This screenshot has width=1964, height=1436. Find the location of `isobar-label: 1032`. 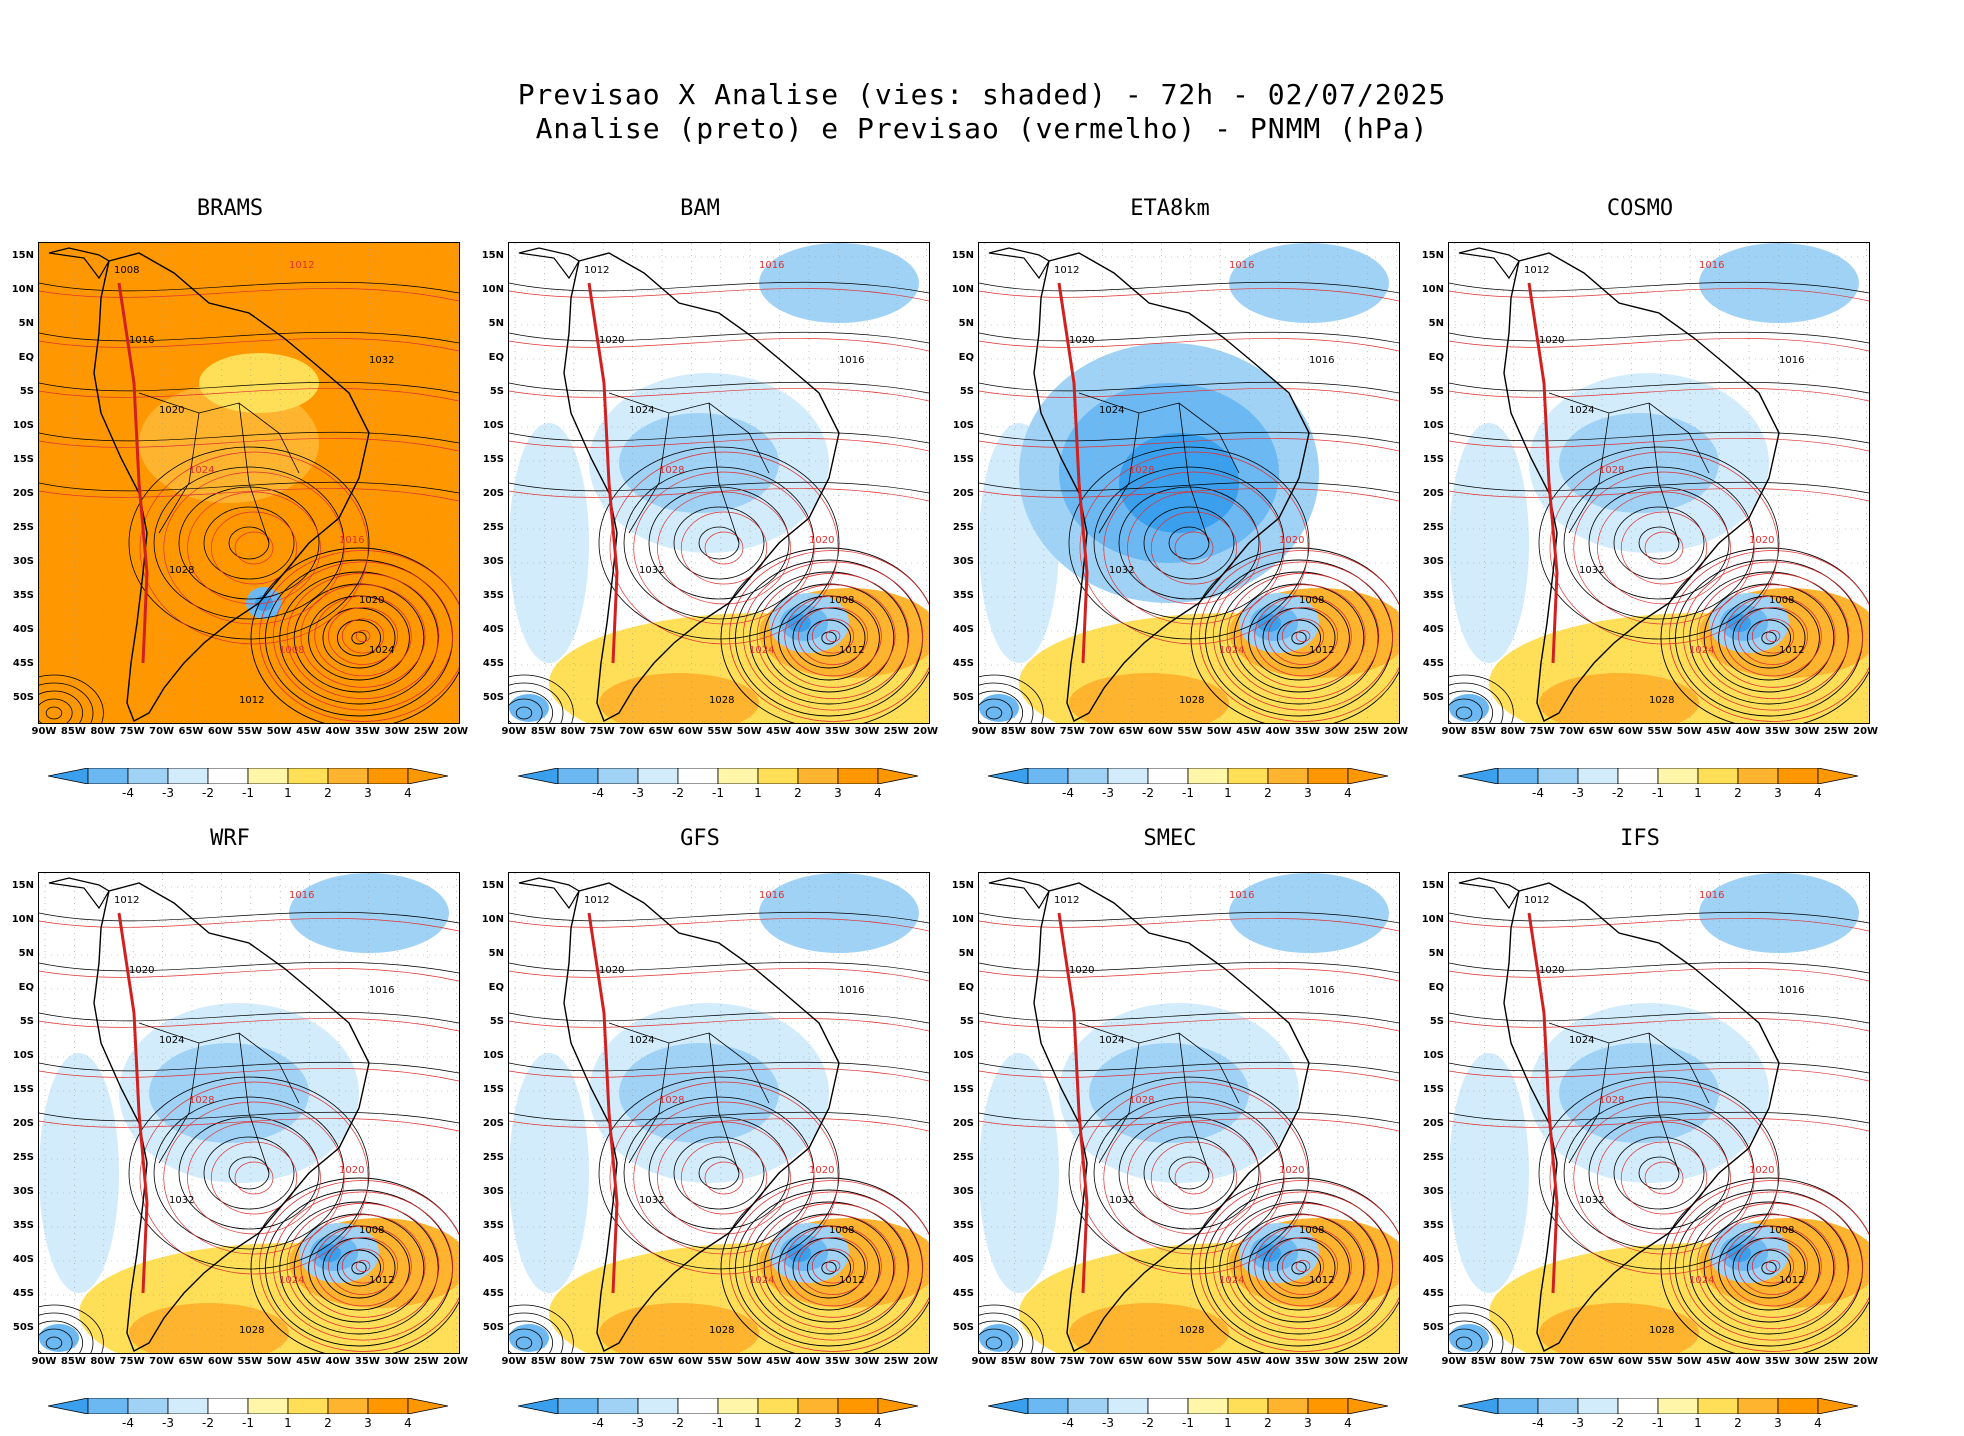

isobar-label: 1032 is located at coordinates (651, 570).